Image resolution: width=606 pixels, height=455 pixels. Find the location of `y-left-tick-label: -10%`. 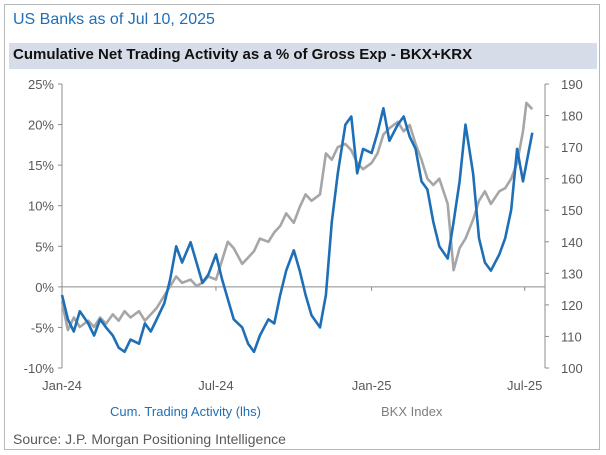

y-left-tick-label: -10% is located at coordinates (39, 368).